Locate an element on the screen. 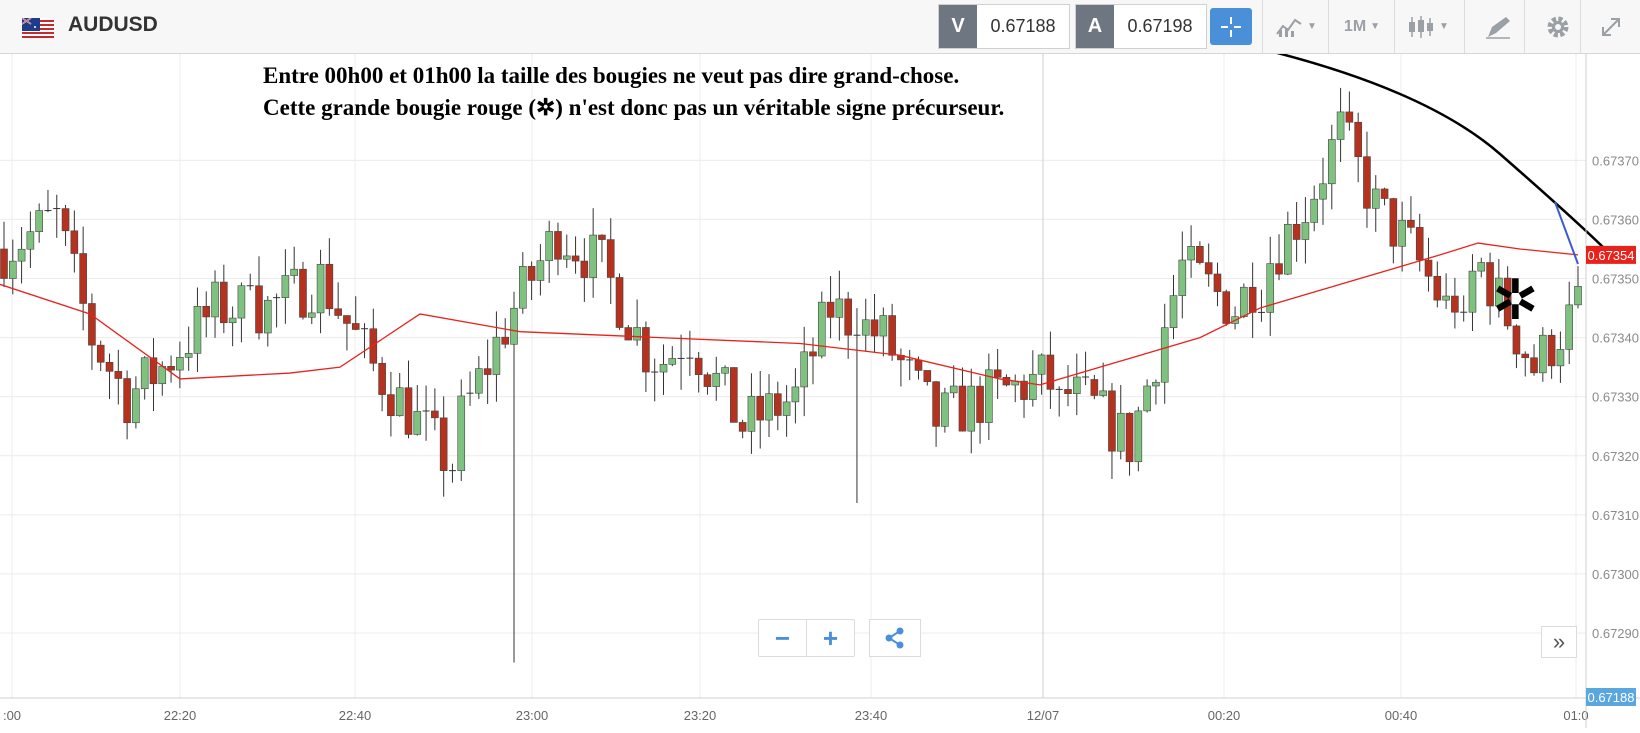 Image resolution: width=1640 pixels, height=733 pixels. crosshair-icon is located at coordinates (1231, 26).